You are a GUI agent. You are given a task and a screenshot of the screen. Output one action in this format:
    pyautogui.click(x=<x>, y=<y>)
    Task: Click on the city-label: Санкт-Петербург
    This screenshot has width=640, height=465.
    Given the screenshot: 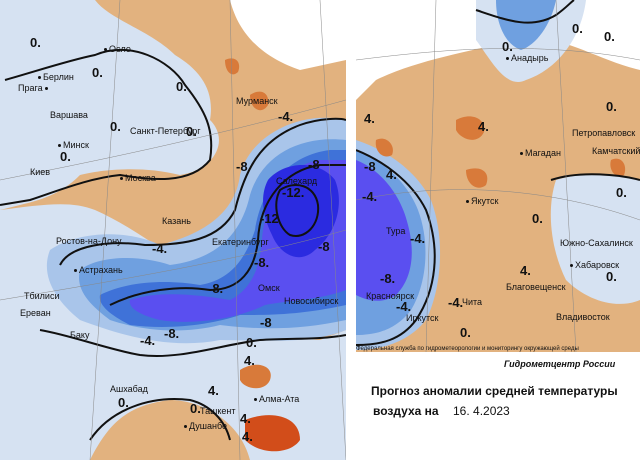 What is the action you would take?
    pyautogui.click(x=165, y=131)
    